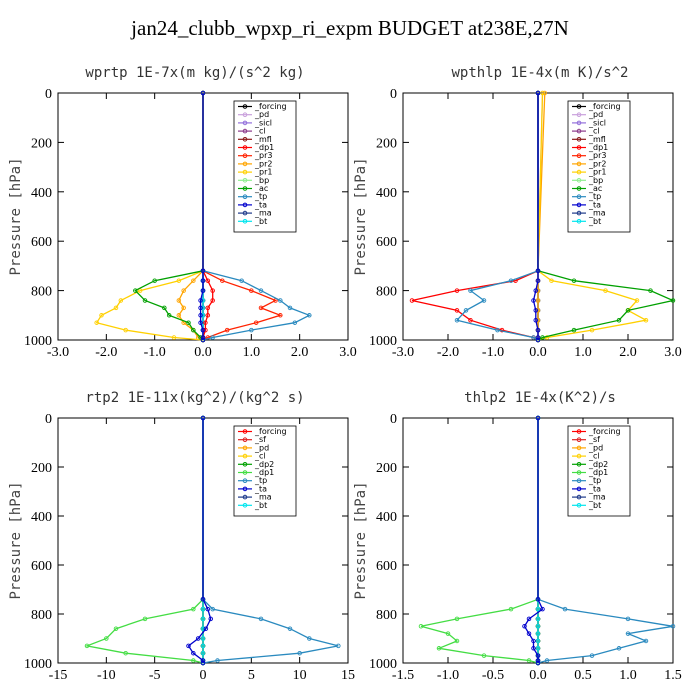 The image size is (700, 700). I want to click on panel-title: wprtp 1E-7x(m kg)/(s^2 kg), so click(194, 73).